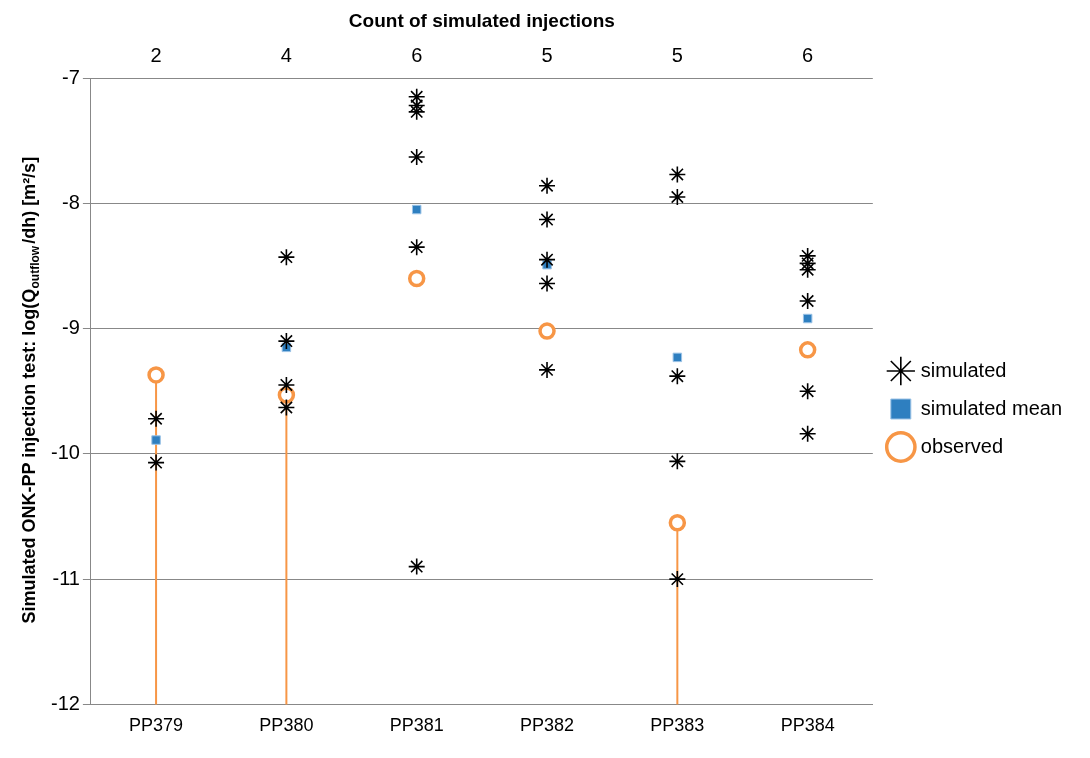  What do you see at coordinates (962, 445) in the screenshot?
I see `legend-label: observed` at bounding box center [962, 445].